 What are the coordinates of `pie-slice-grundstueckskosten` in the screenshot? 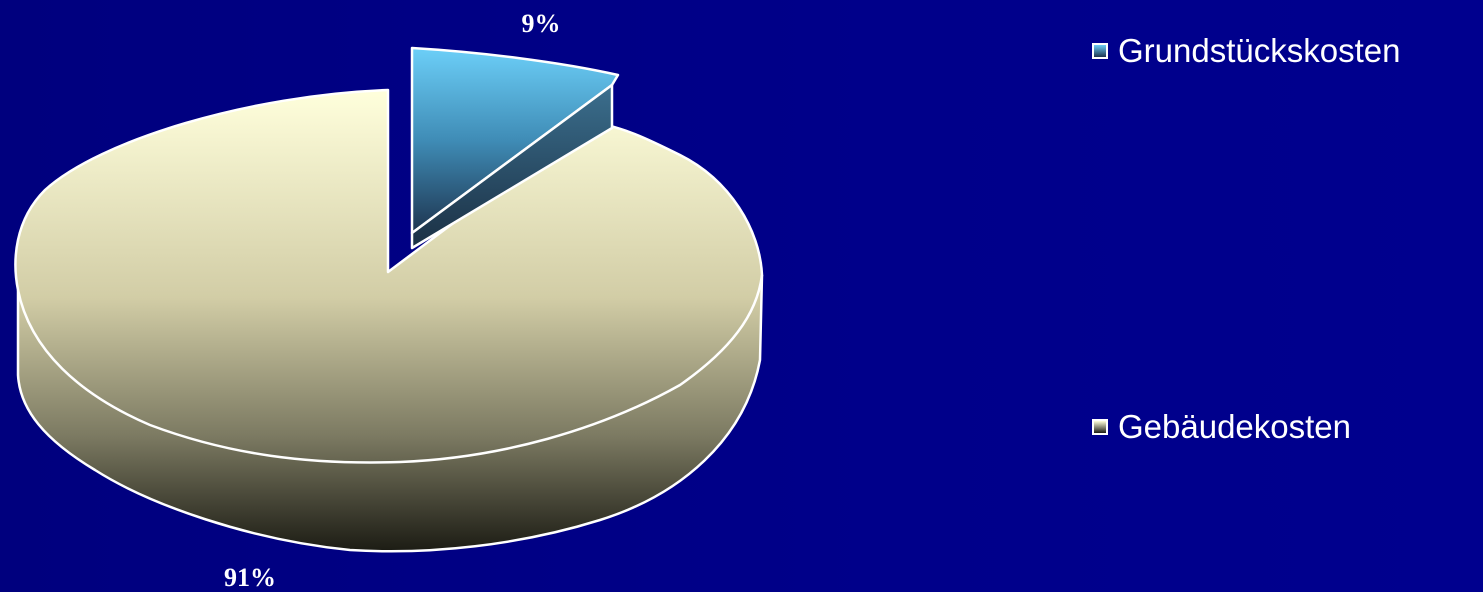 It's located at (515, 140).